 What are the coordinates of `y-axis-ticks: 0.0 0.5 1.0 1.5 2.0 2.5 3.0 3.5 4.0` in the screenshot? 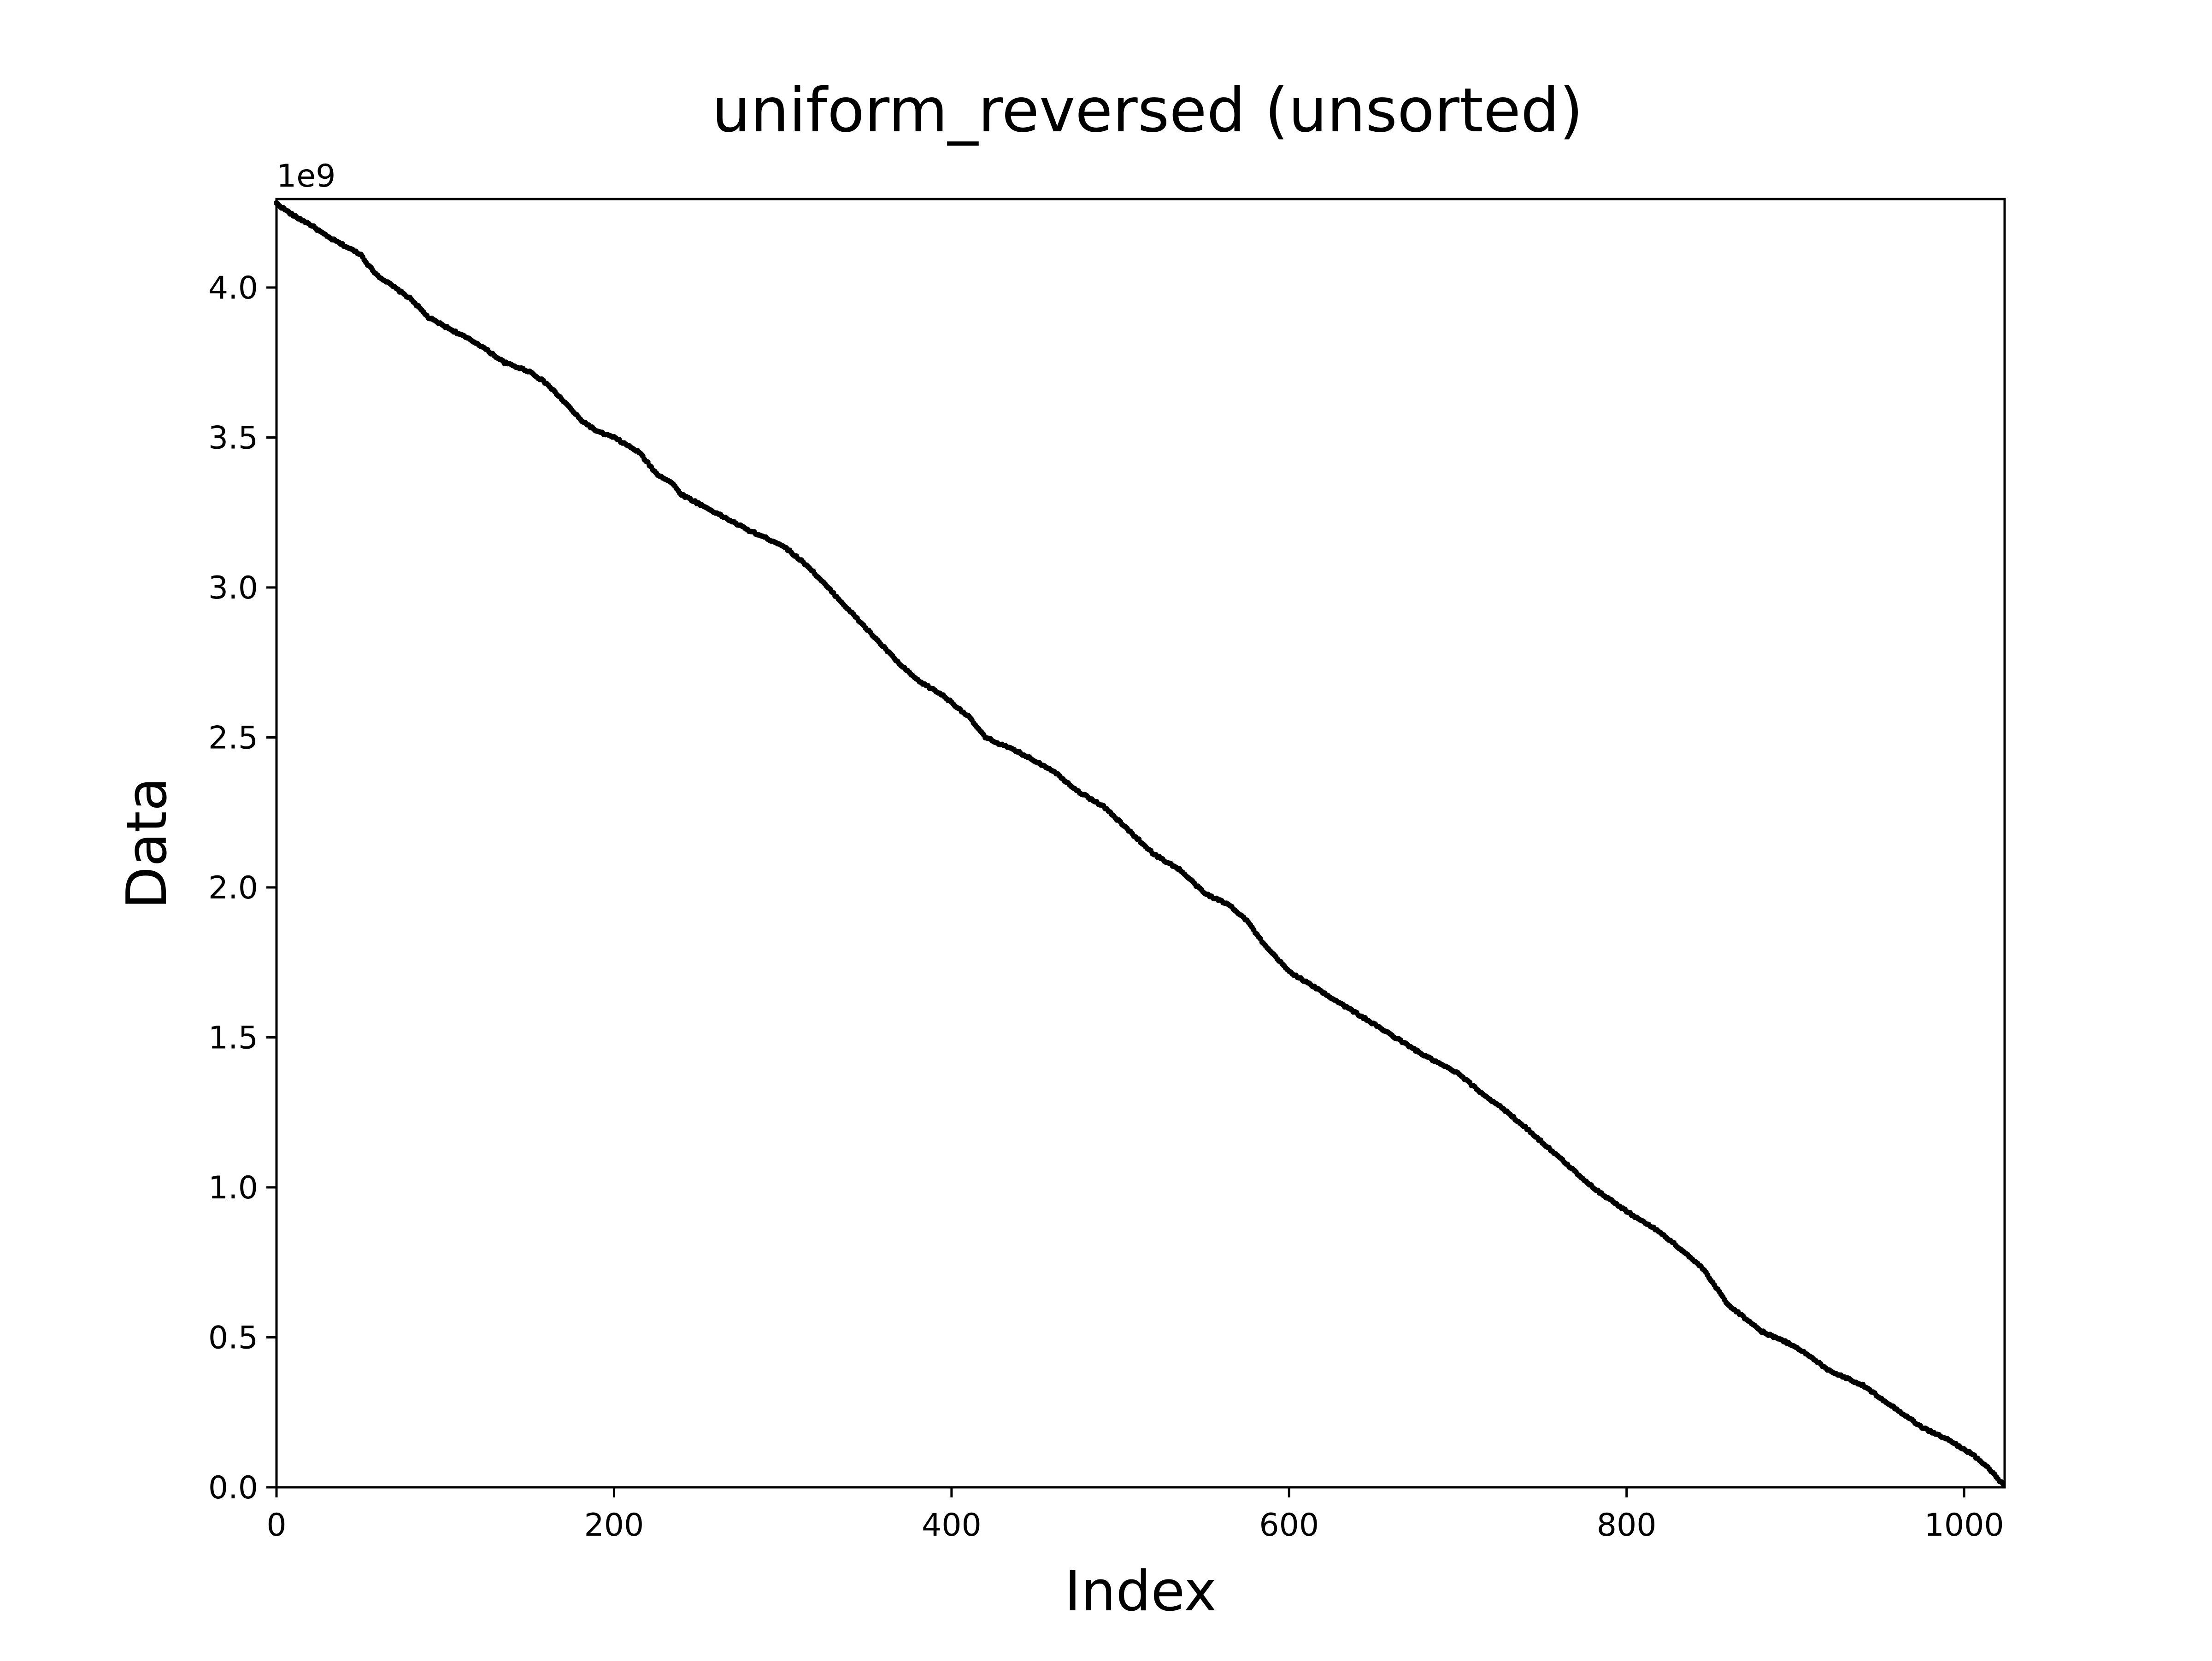 It's located at (242, 888).